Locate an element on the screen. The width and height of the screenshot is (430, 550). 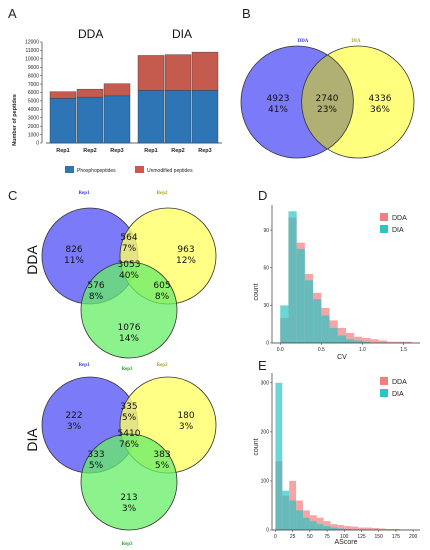
panel-a-bars is located at coordinates (134, 97).